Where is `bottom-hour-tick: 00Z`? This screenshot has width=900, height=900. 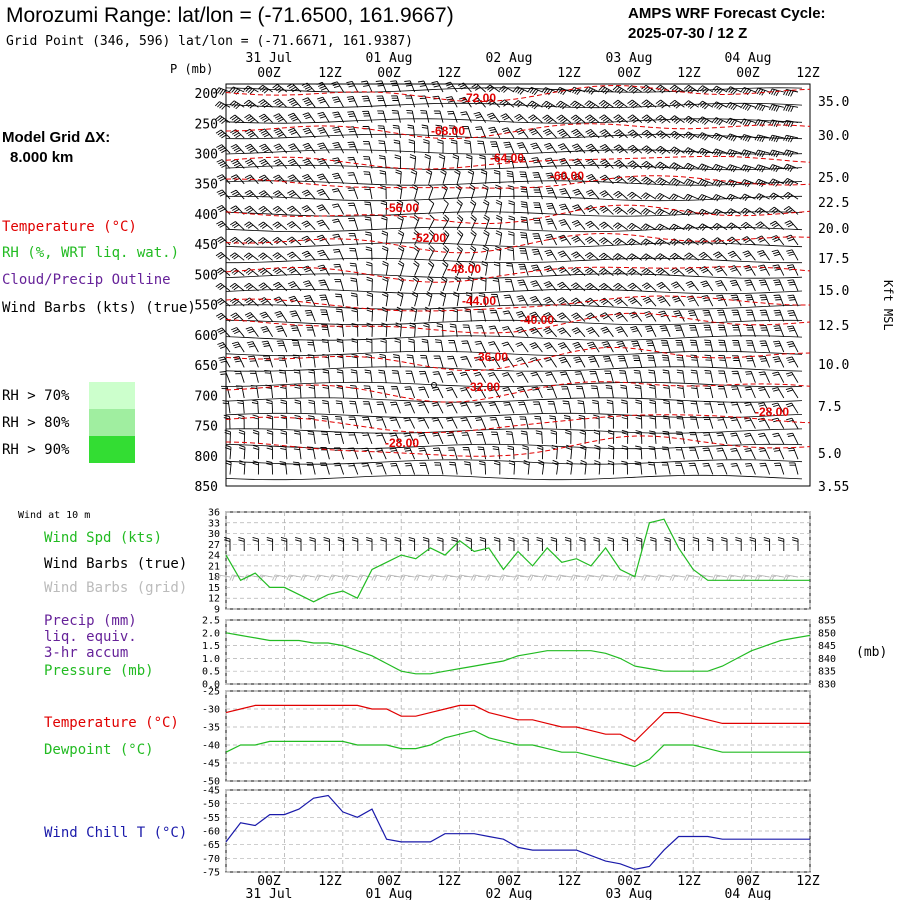
bottom-hour-tick: 00Z is located at coordinates (629, 881).